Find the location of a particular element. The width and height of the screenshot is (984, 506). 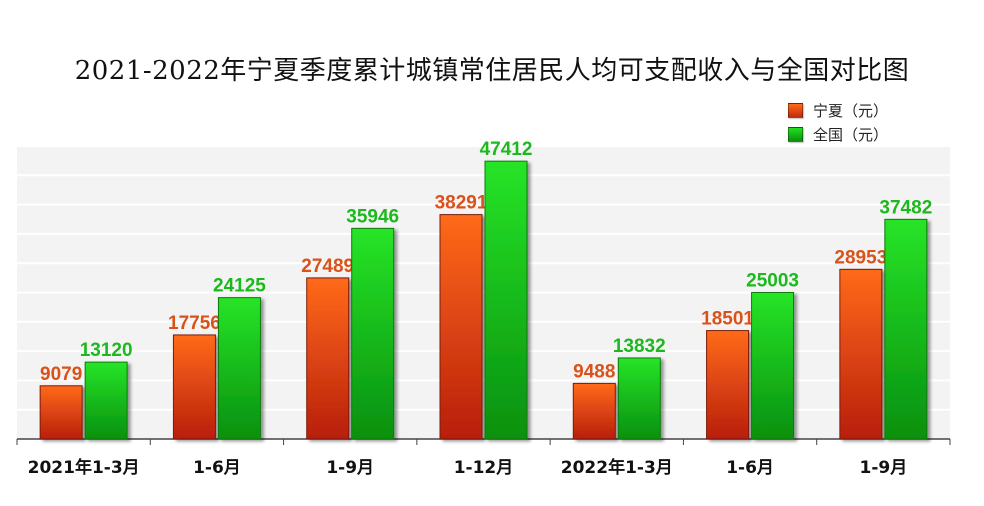

legend: 宁夏（元） 全国（元） is located at coordinates (838, 122).